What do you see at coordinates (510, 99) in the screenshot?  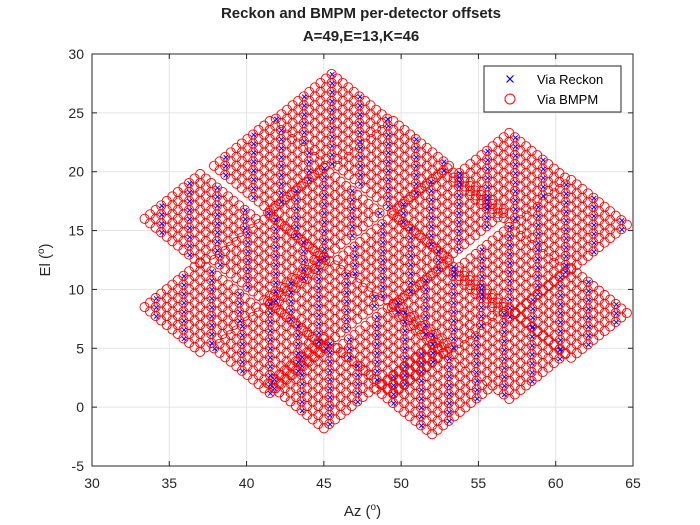 I see `legend-marker-bmpm` at bounding box center [510, 99].